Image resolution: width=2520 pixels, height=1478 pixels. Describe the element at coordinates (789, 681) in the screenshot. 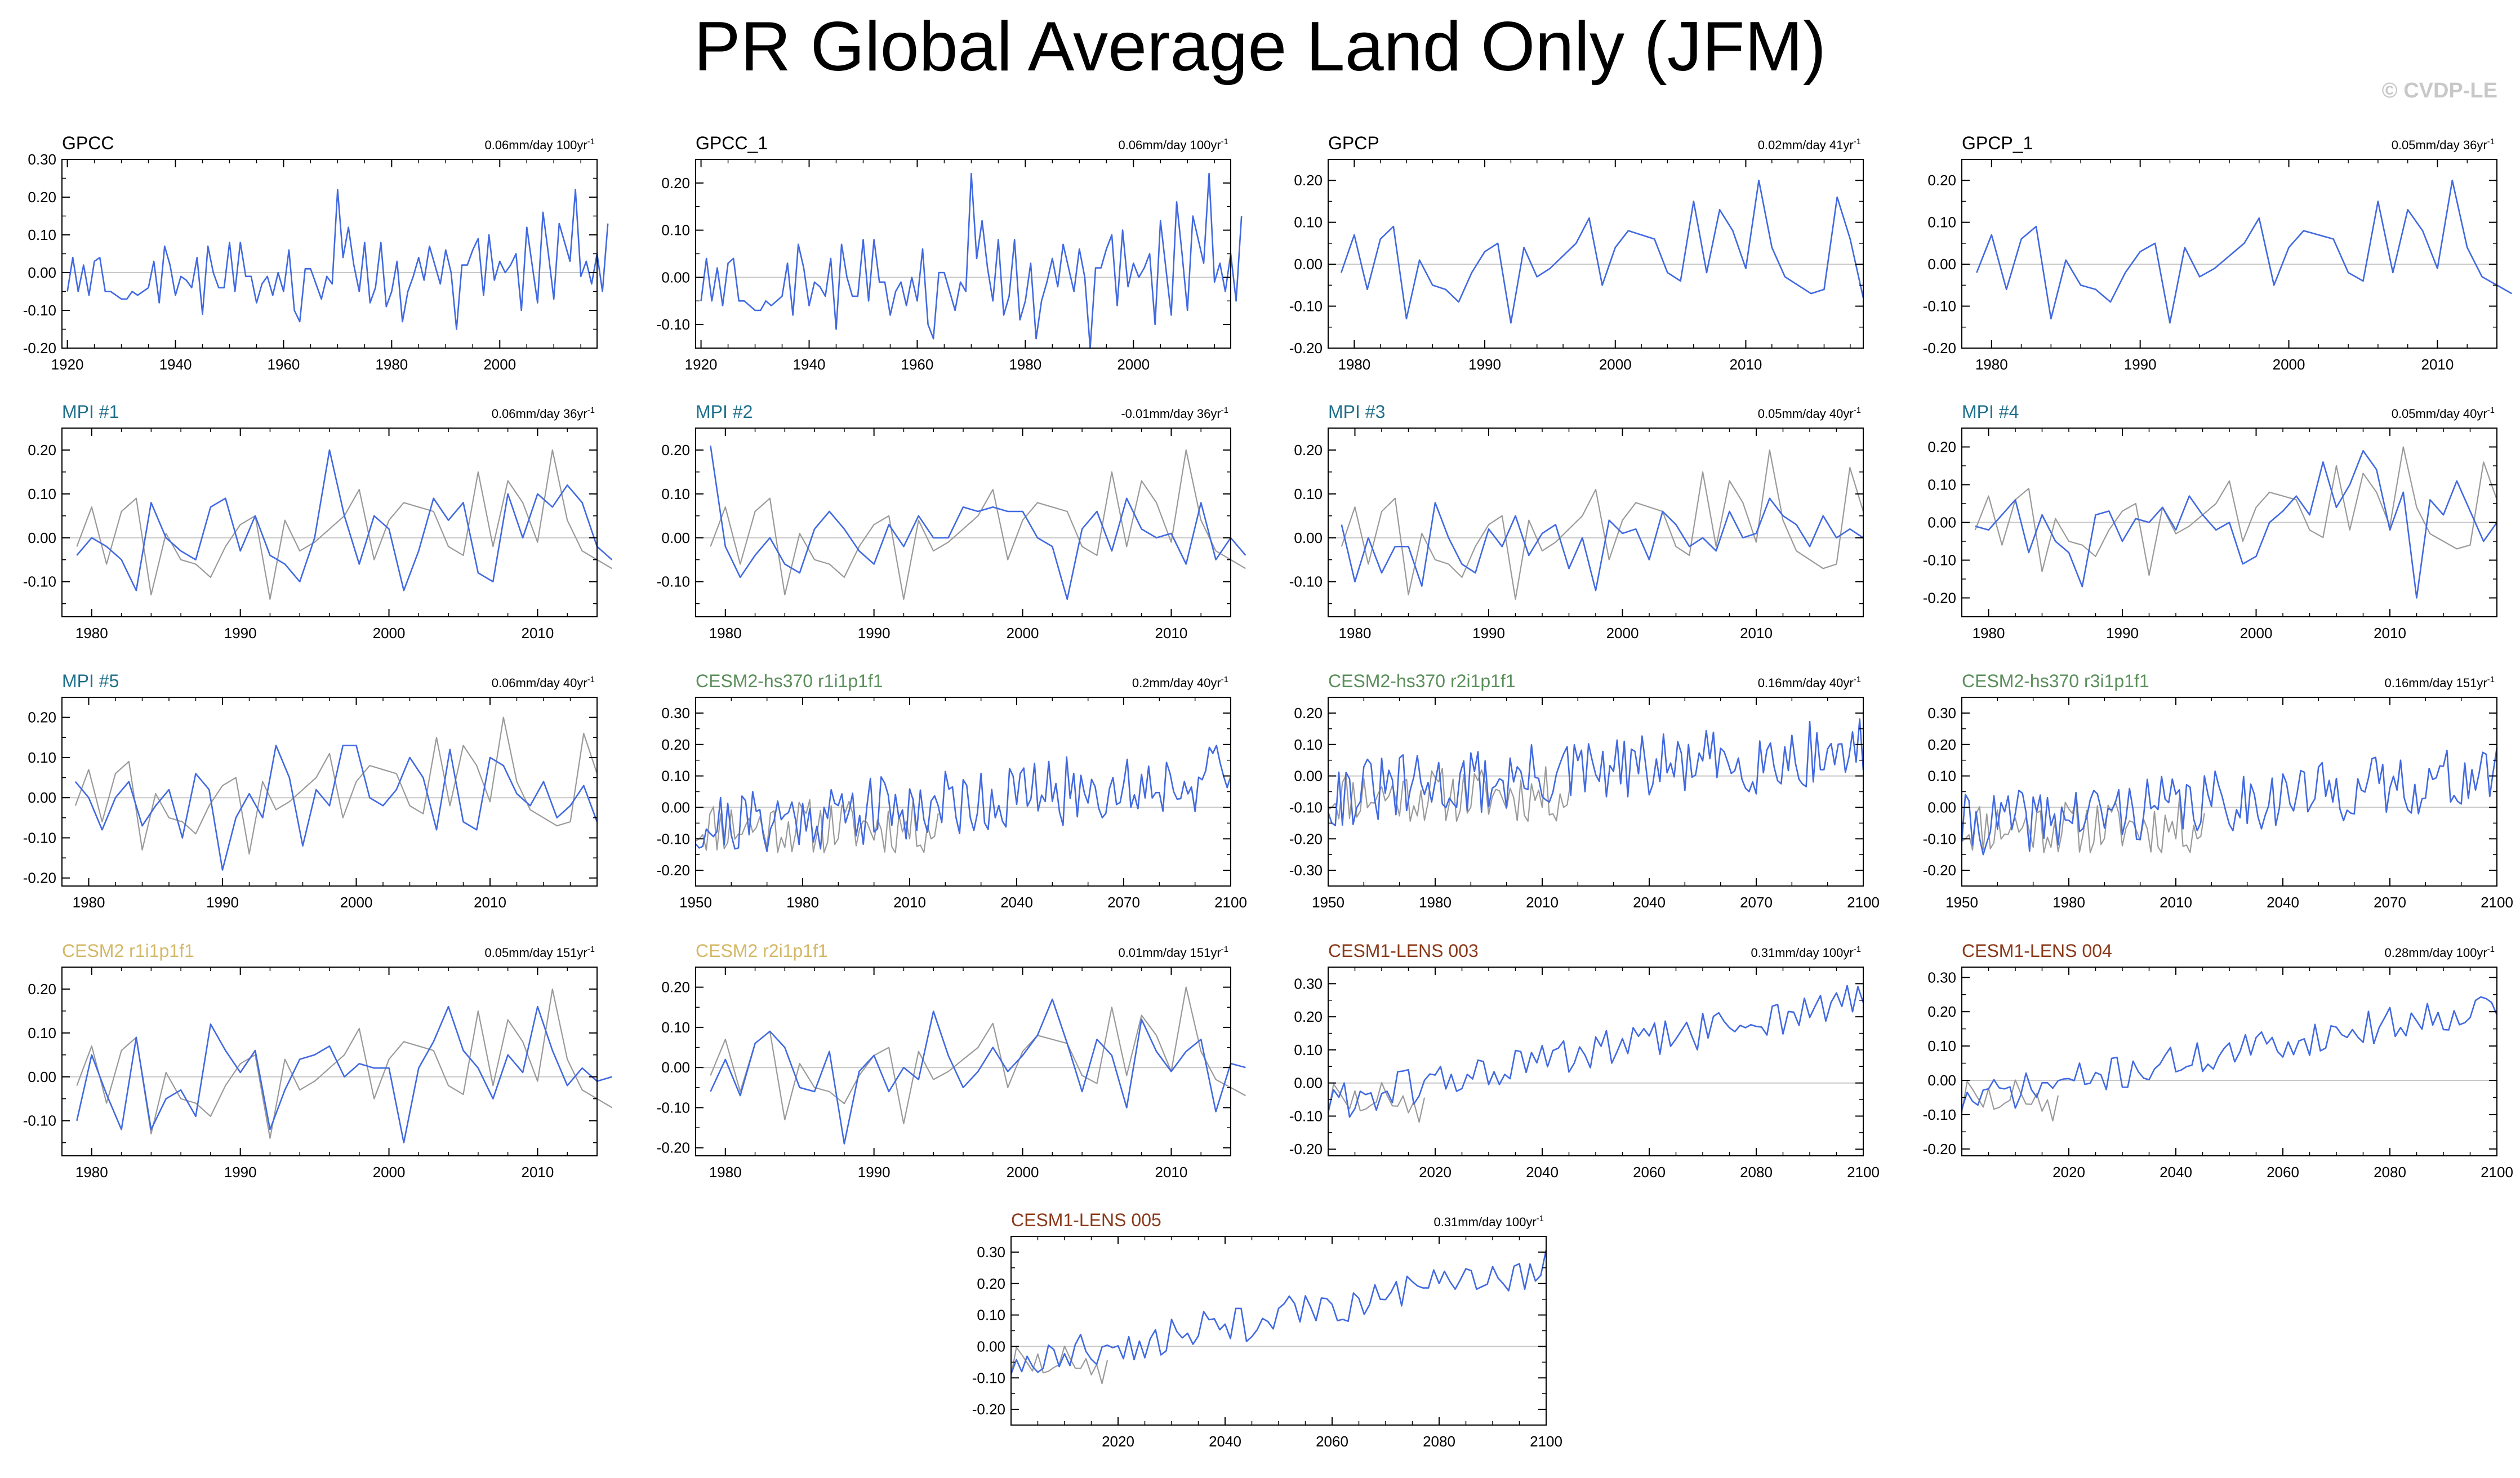

I see `panel-title: CESM2-hs370 r1i1p1f1` at that location.